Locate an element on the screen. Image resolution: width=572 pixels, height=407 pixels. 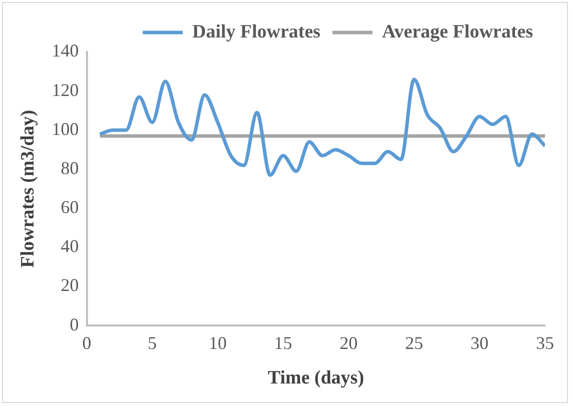
y-tick-label: 120 is located at coordinates (65, 90).